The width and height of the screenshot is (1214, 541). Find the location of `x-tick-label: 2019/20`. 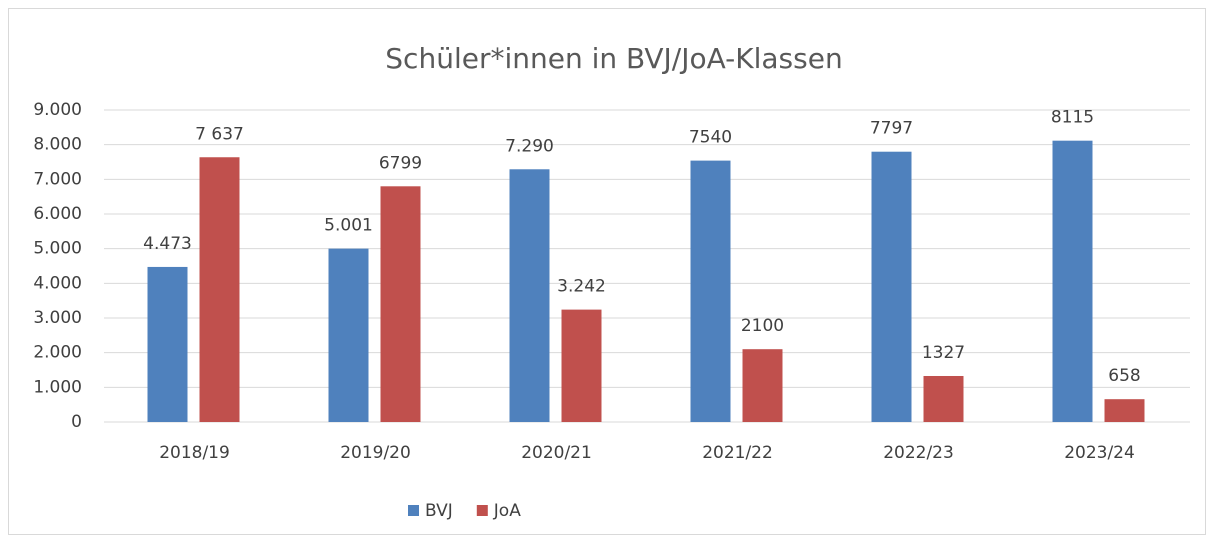

x-tick-label: 2019/20 is located at coordinates (375, 453).